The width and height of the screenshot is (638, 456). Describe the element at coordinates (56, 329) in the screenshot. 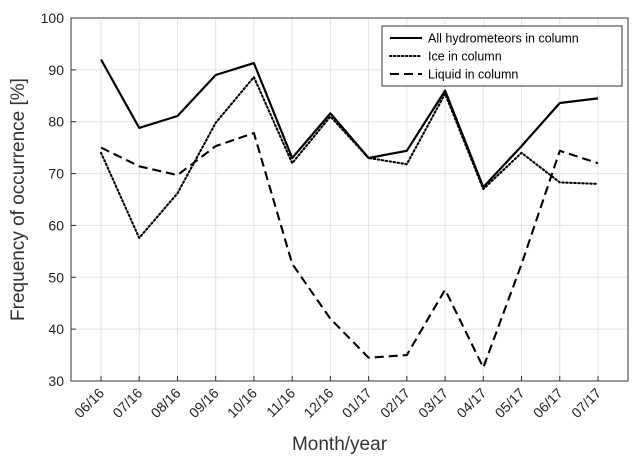

I see `y-tick-label: 40` at that location.